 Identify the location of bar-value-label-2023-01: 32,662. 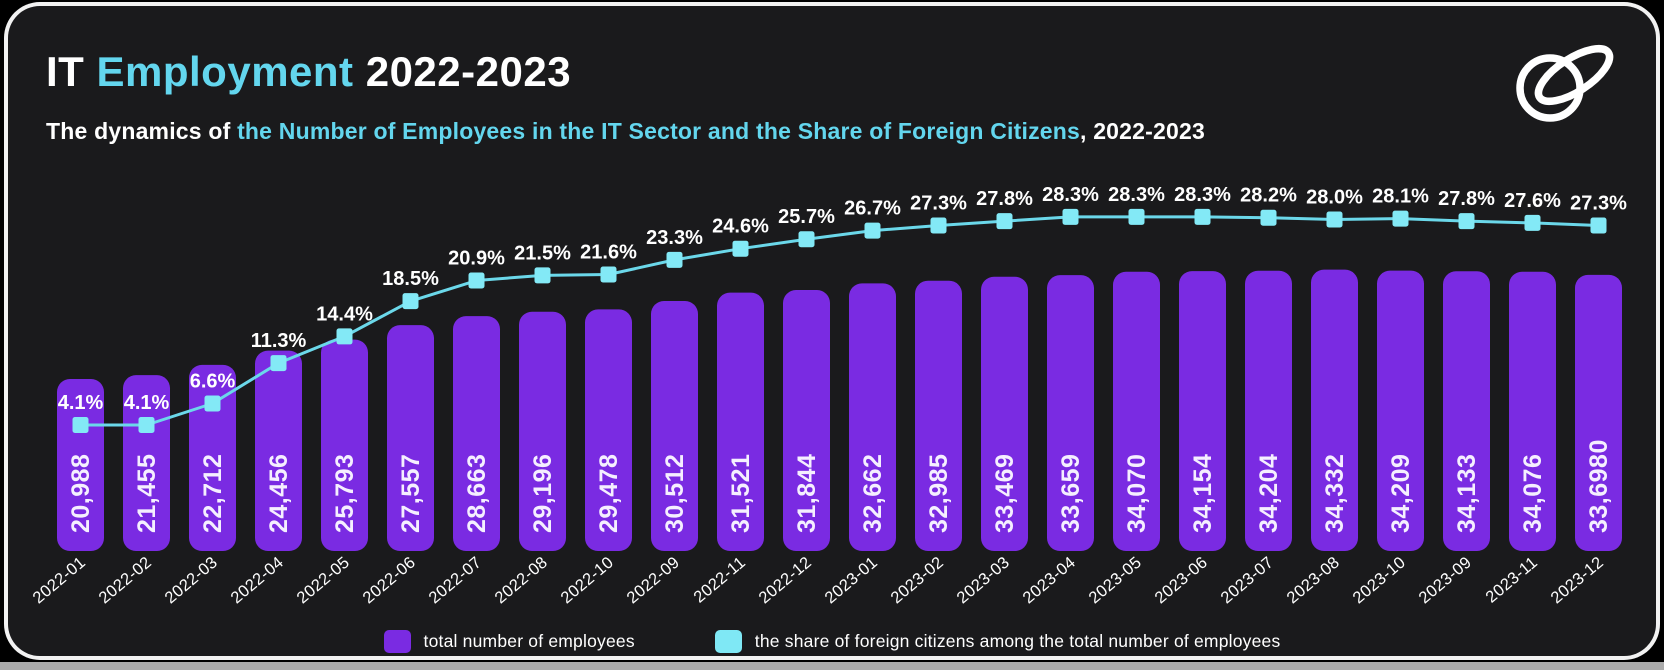
(873, 493).